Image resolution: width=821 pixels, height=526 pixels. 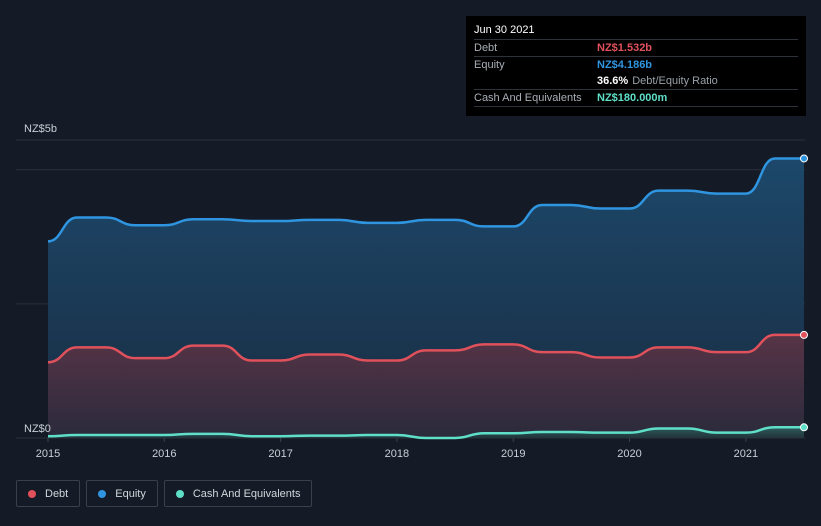 What do you see at coordinates (486, 48) in the screenshot?
I see `tooltip-debt-label: Debt` at bounding box center [486, 48].